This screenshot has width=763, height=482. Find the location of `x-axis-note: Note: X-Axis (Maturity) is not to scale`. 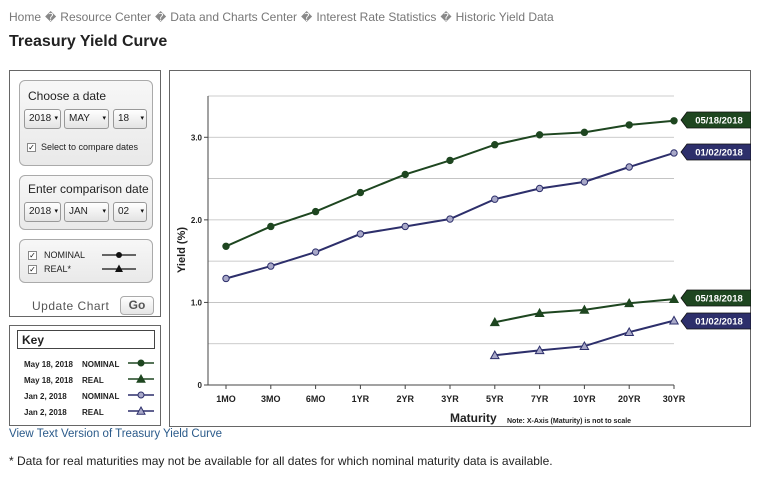

x-axis-note: Note: X-Axis (Maturity) is not to scale is located at coordinates (569, 421).